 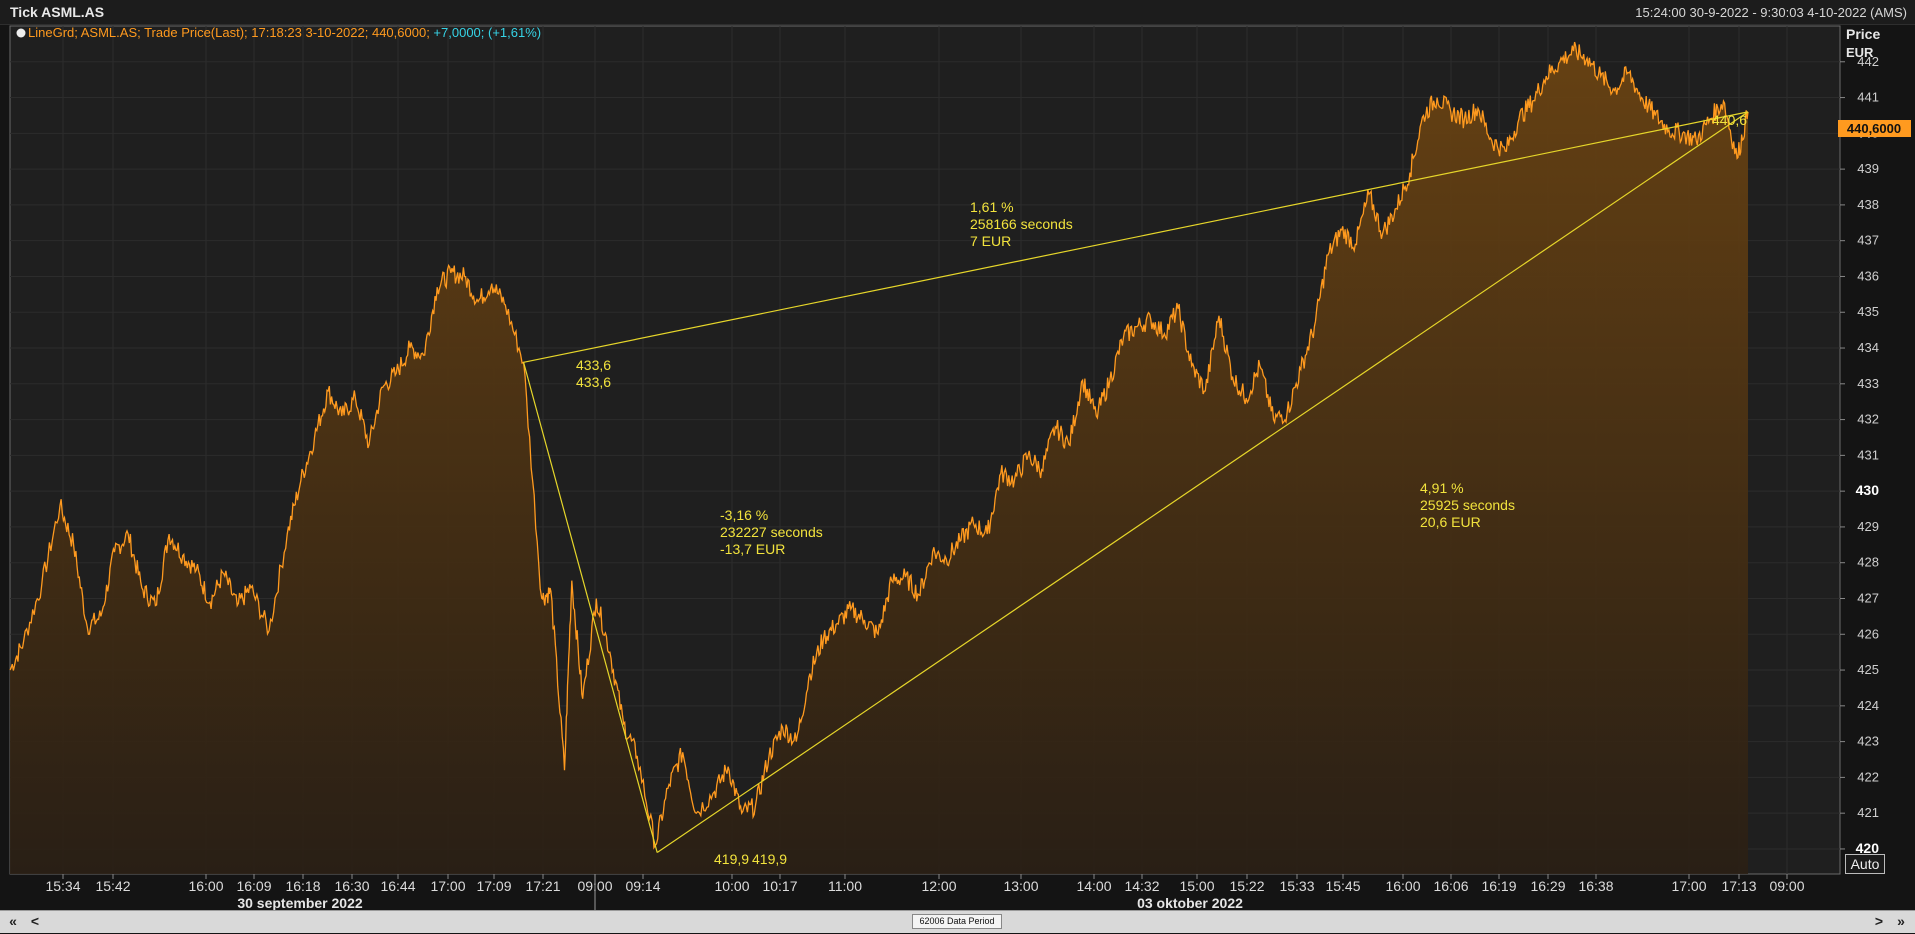 What do you see at coordinates (1450, 522) in the screenshot?
I see `measure-annotation-text: 20,6 EUR` at bounding box center [1450, 522].